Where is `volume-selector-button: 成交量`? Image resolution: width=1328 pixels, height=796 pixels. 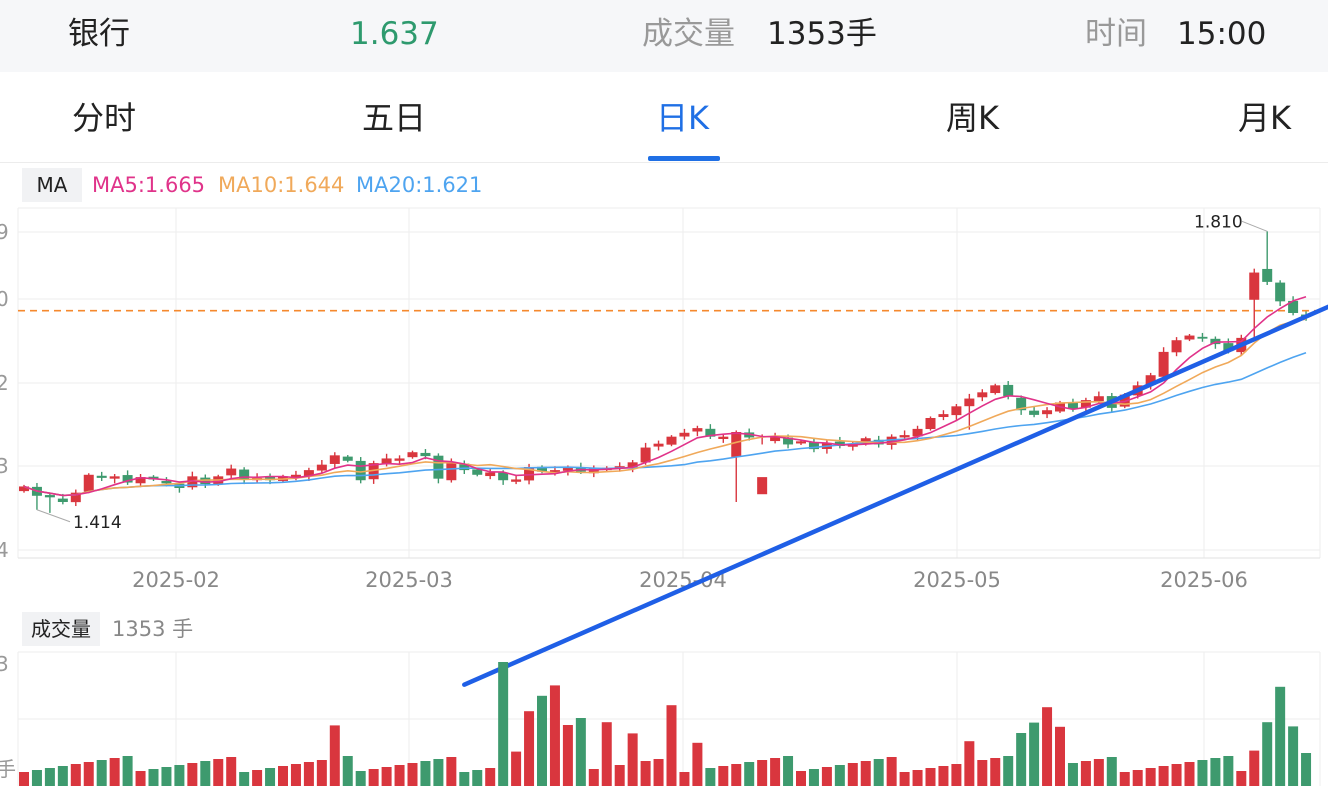 volume-selector-button: 成交量 is located at coordinates (61, 629).